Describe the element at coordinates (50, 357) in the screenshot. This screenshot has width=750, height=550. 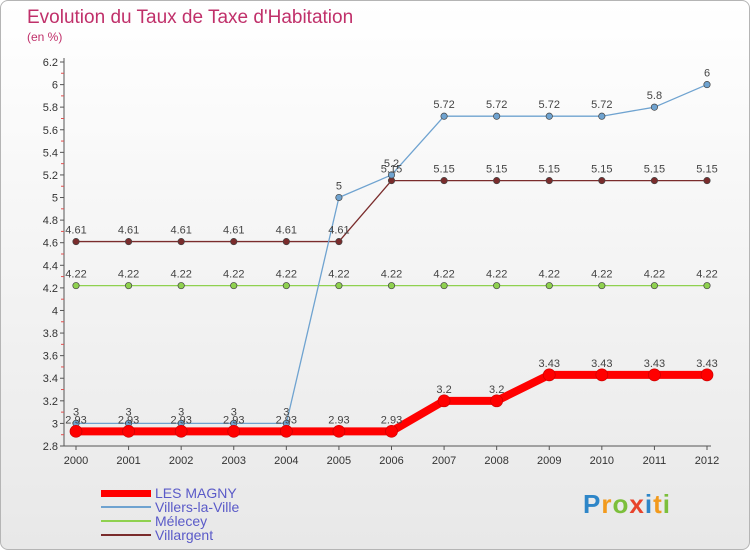
I see `y-tick-label: 3.6` at that location.